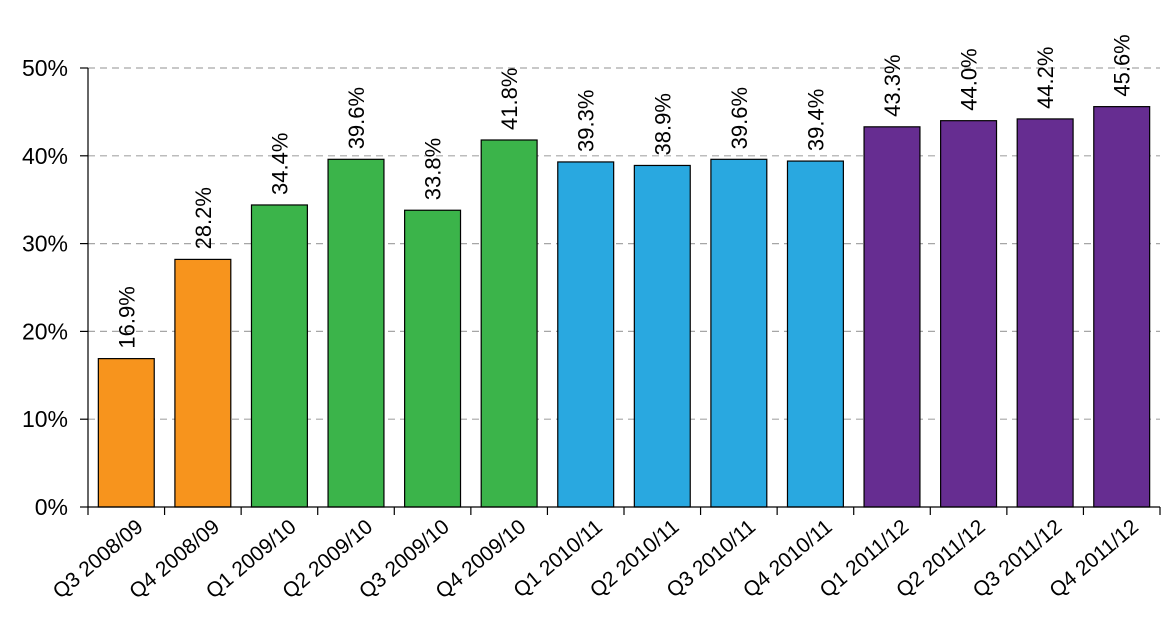 Image resolution: width=1165 pixels, height=637 pixels. What do you see at coordinates (1122, 65) in the screenshot?
I see `data-label: 45.6%` at bounding box center [1122, 65].